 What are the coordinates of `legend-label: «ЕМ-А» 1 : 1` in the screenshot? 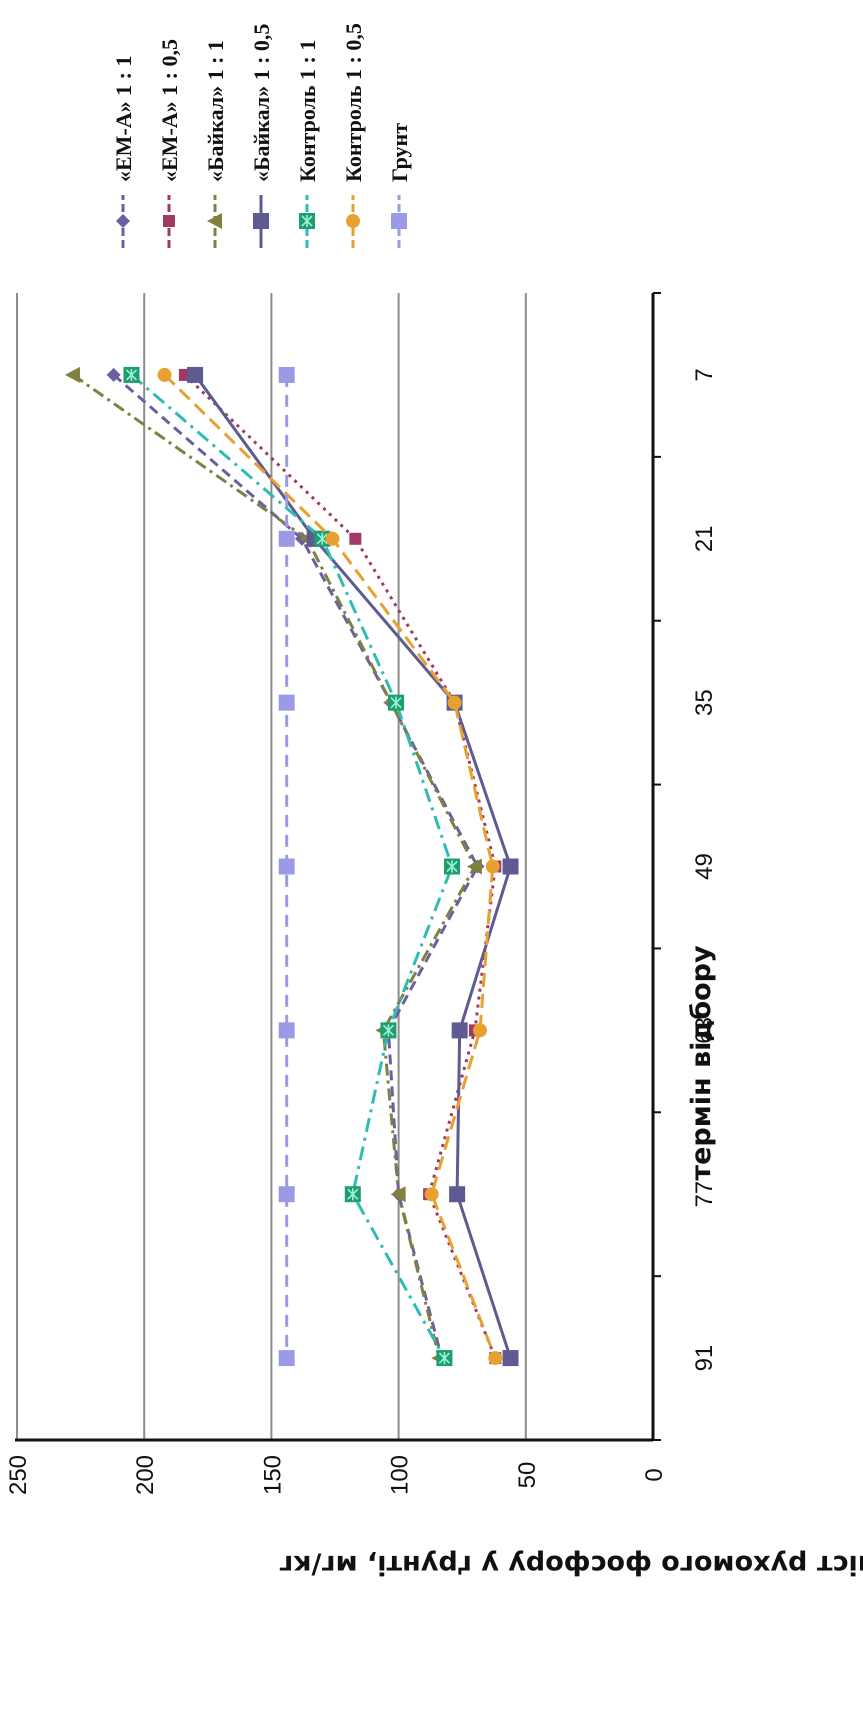 It's located at (123, 119).